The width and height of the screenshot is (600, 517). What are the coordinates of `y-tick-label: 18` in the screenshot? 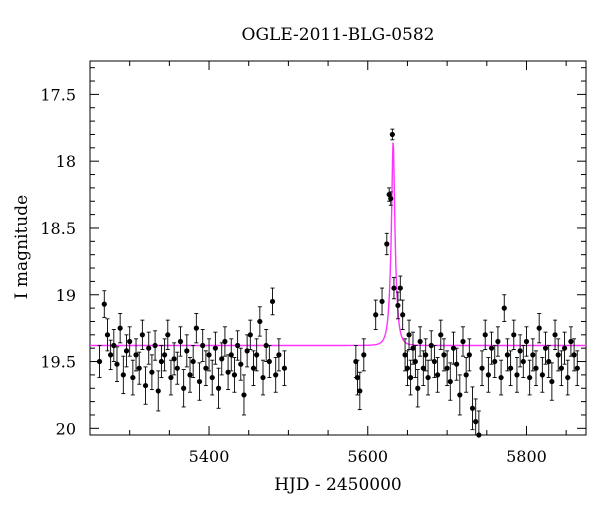 It's located at (66, 161).